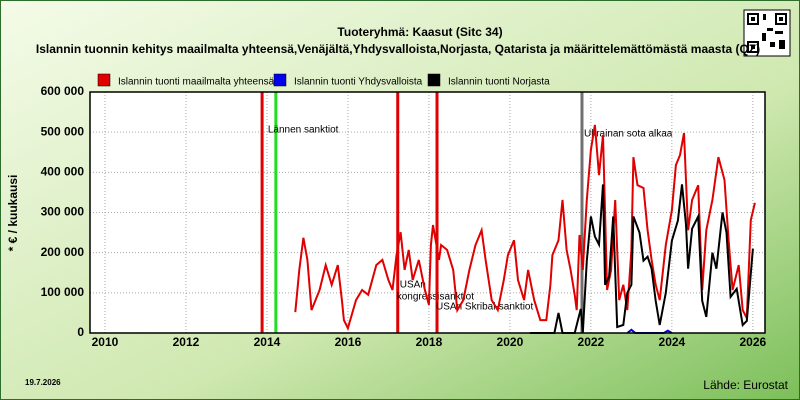  Describe the element at coordinates (642, 259) in the screenshot. I see `series-line` at that location.